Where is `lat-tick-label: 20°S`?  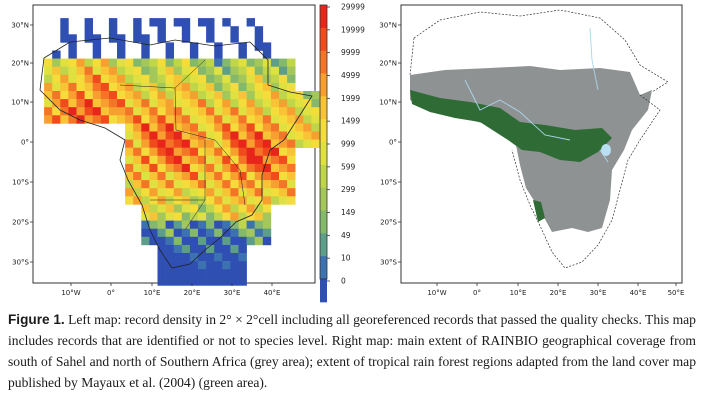
lat-tick-label: 20°S is located at coordinates (20, 223).